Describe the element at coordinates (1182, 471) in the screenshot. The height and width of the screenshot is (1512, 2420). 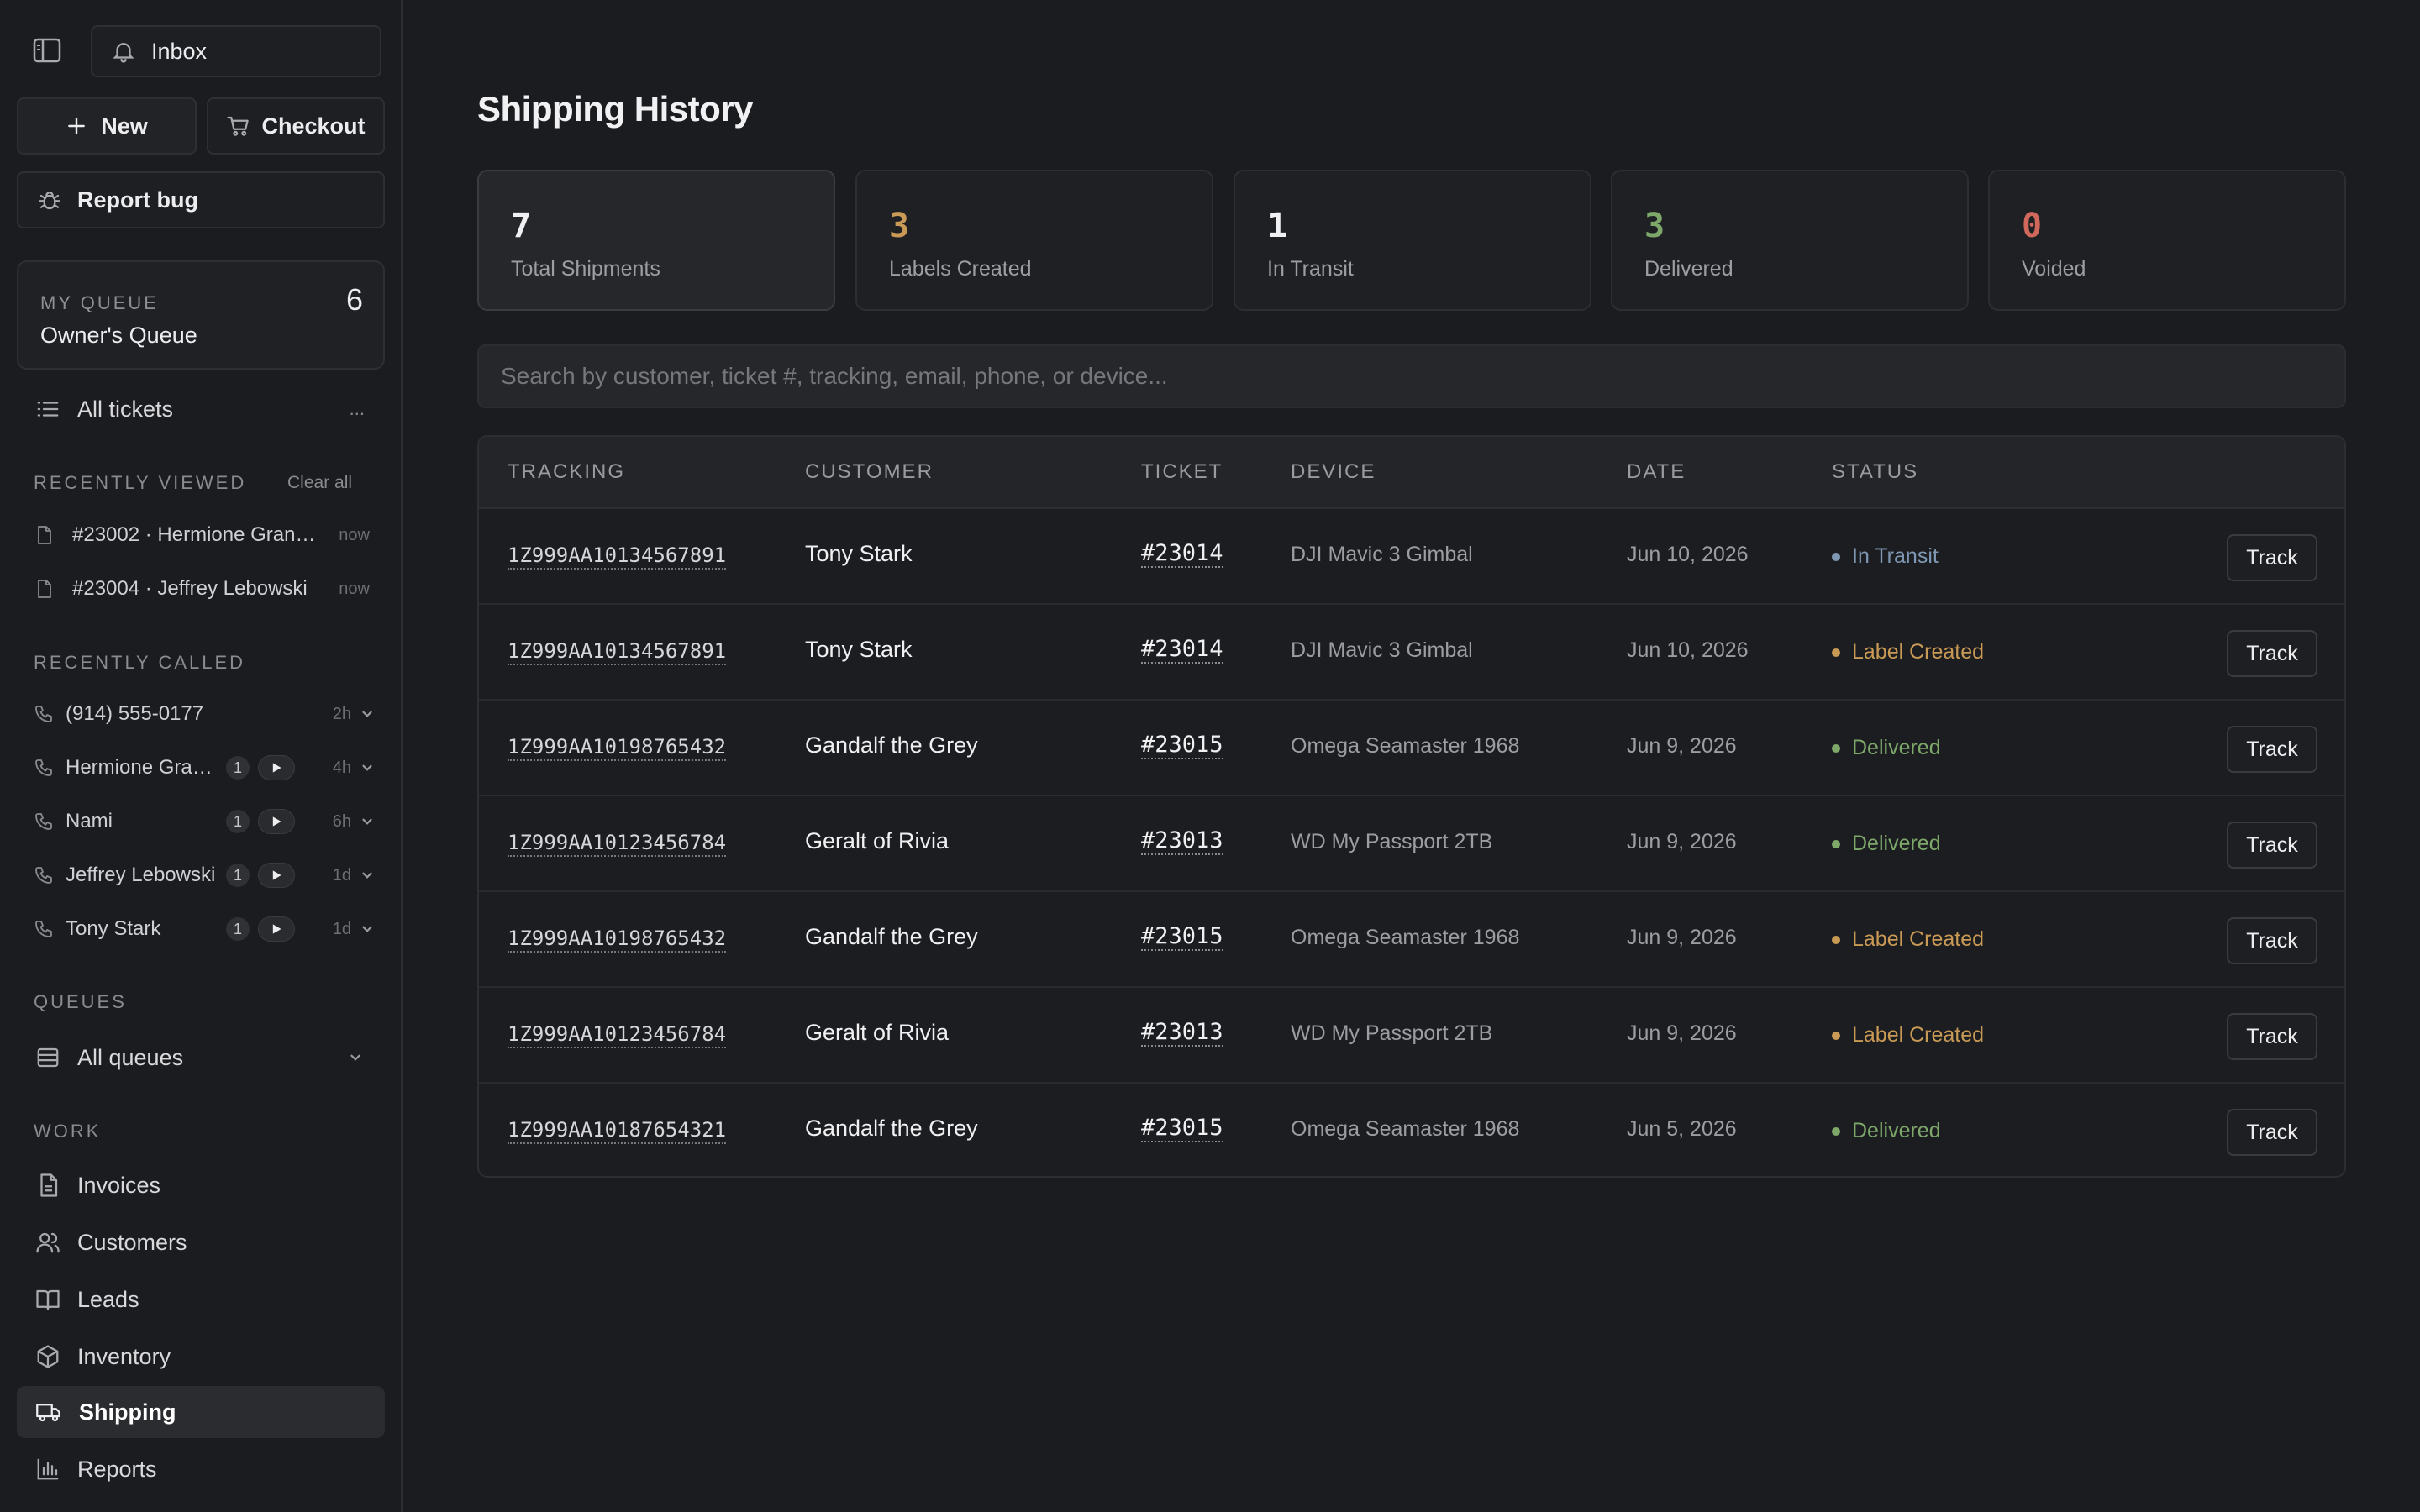
I see `column-header-ticket: TICKET` at that location.